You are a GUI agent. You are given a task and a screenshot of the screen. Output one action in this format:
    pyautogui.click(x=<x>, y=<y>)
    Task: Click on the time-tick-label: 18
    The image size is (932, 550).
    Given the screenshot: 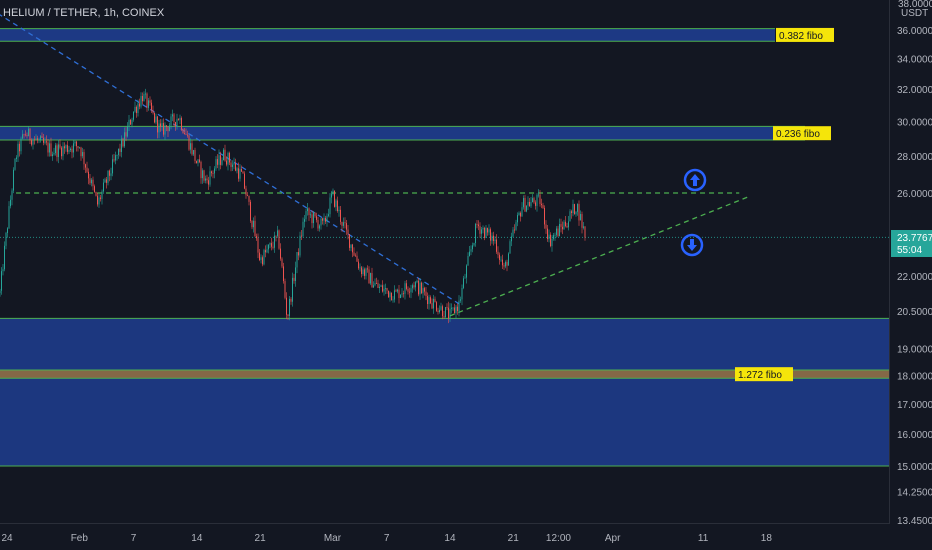 What is the action you would take?
    pyautogui.click(x=767, y=538)
    